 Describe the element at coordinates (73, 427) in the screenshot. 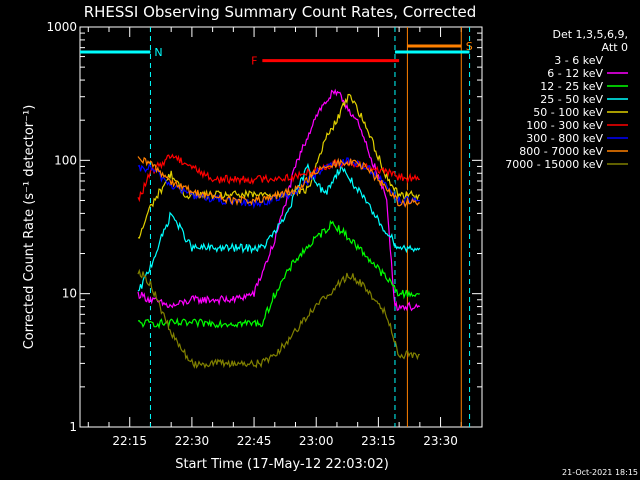

I see `y-tick-label: 1` at that location.